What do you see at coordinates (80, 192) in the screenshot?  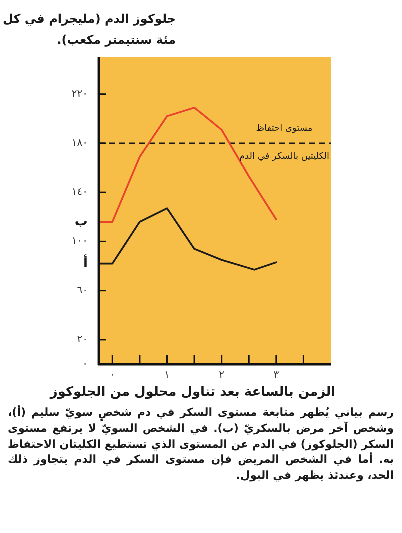 I see `y-tick-label: ١٤٠` at bounding box center [80, 192].